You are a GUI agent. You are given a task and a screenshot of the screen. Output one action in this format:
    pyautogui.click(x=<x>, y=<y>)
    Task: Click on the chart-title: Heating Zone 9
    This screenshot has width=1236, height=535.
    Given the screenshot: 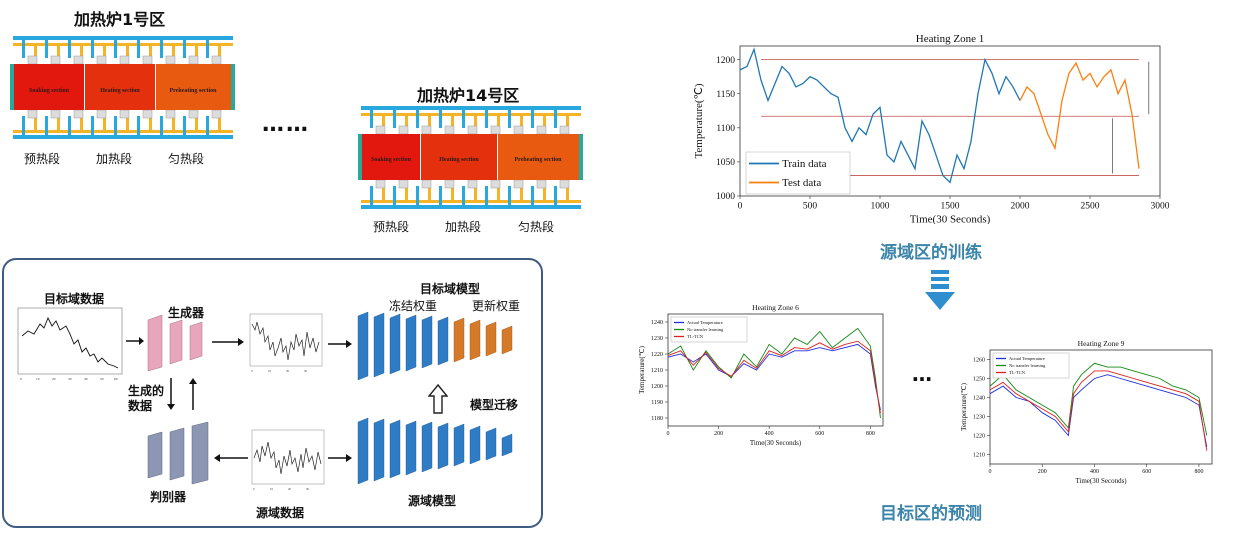 What is the action you would take?
    pyautogui.click(x=1101, y=343)
    